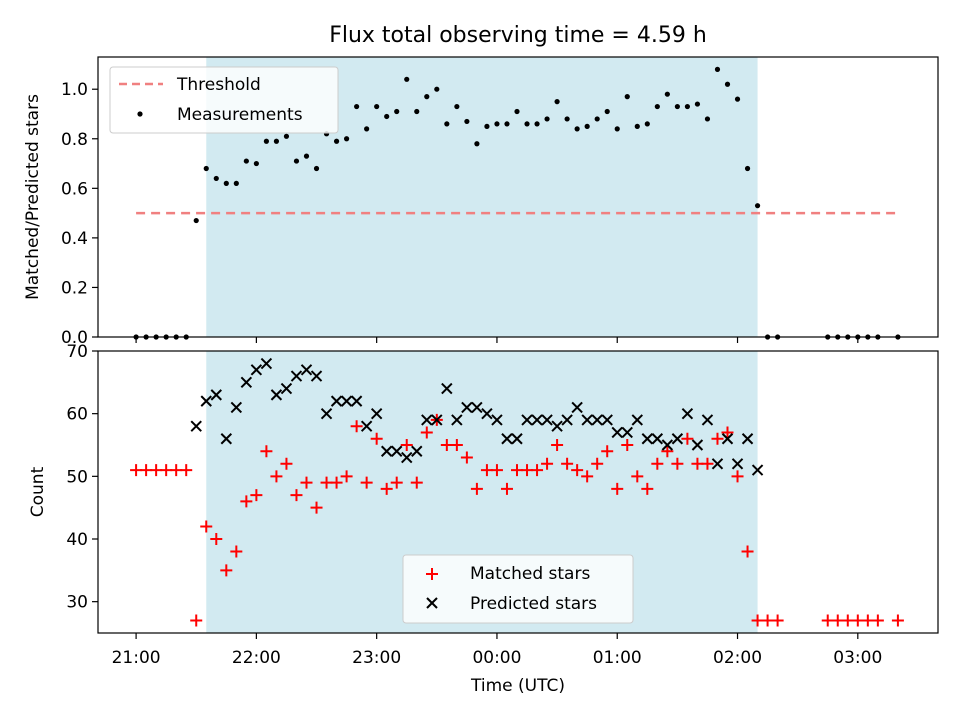 The height and width of the screenshot is (724, 960). I want to click on xtick-label: 00:00, so click(496, 658).